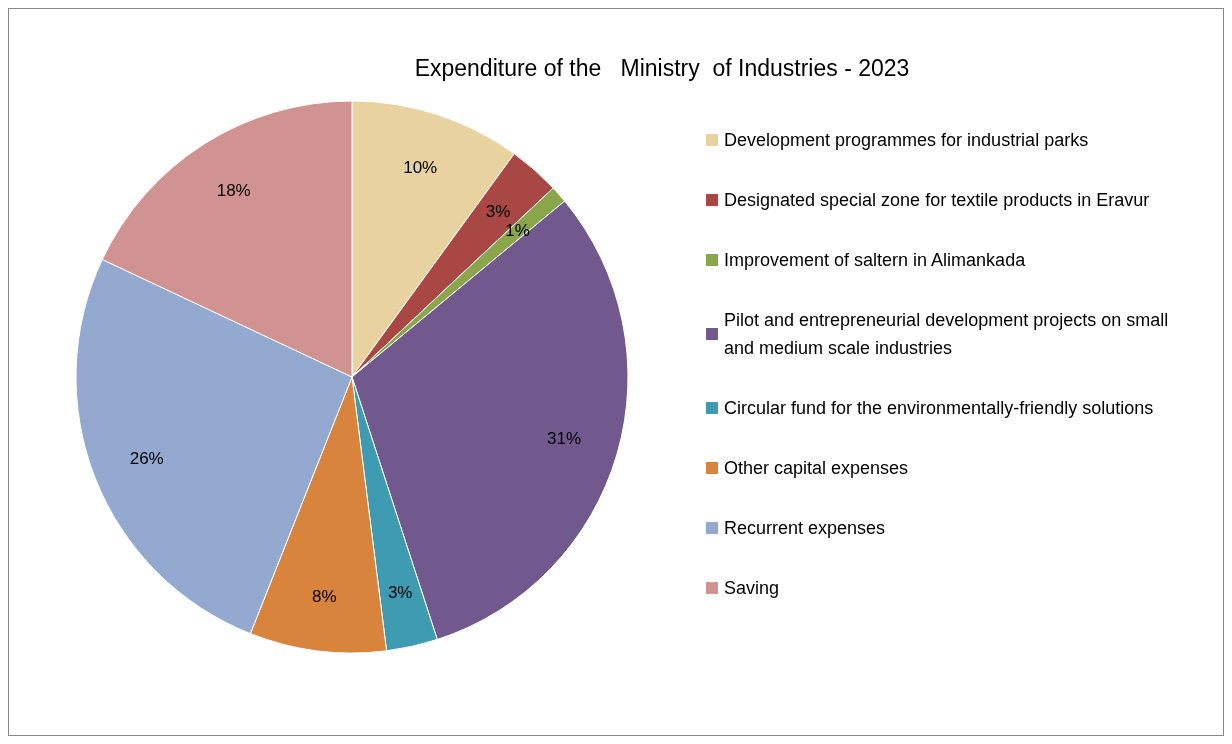 This screenshot has height=744, width=1232. I want to click on legend-label: Saving, so click(752, 588).